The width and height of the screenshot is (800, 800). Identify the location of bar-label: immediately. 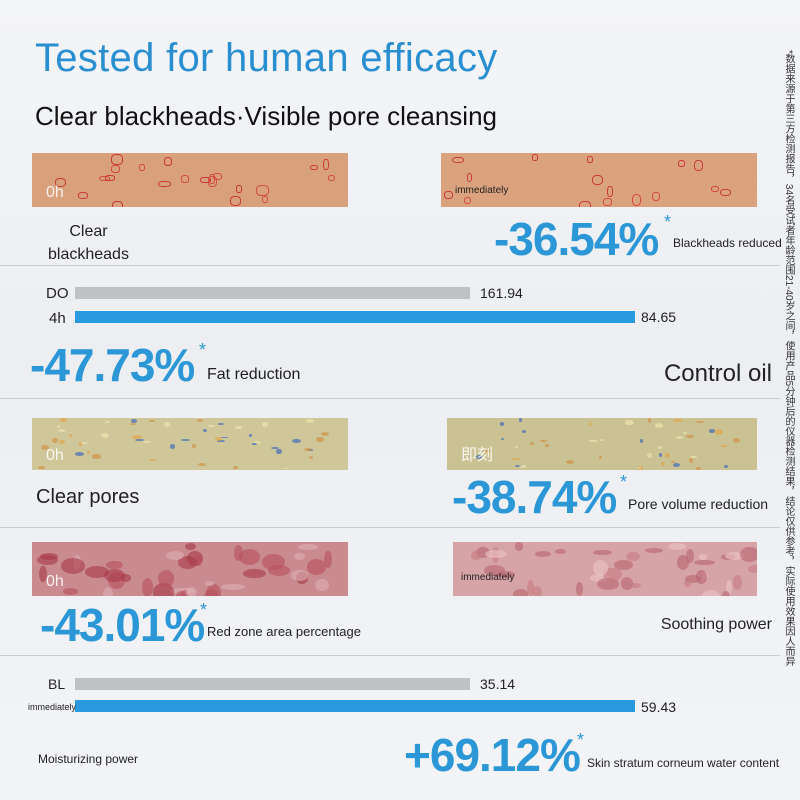
(52, 707).